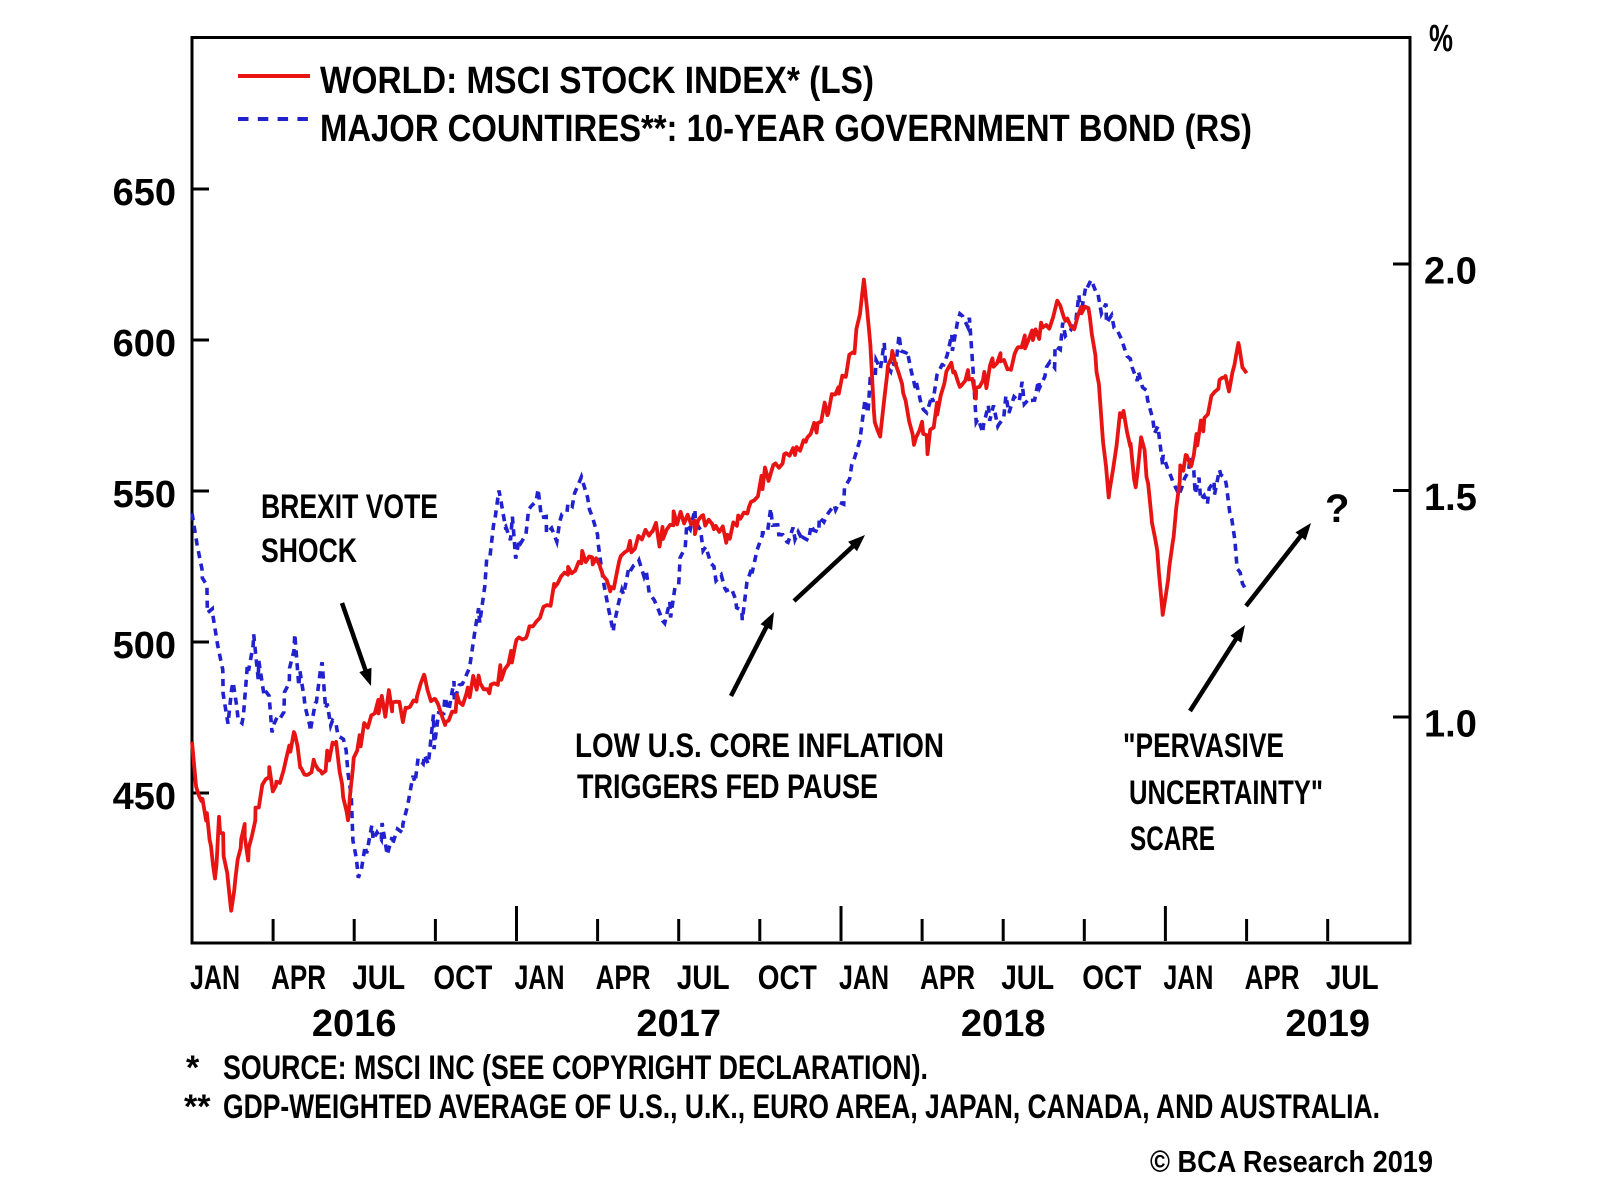 This screenshot has width=1600, height=1204. What do you see at coordinates (1203, 746) in the screenshot?
I see `svg-text: "PERVASIVE` at bounding box center [1203, 746].